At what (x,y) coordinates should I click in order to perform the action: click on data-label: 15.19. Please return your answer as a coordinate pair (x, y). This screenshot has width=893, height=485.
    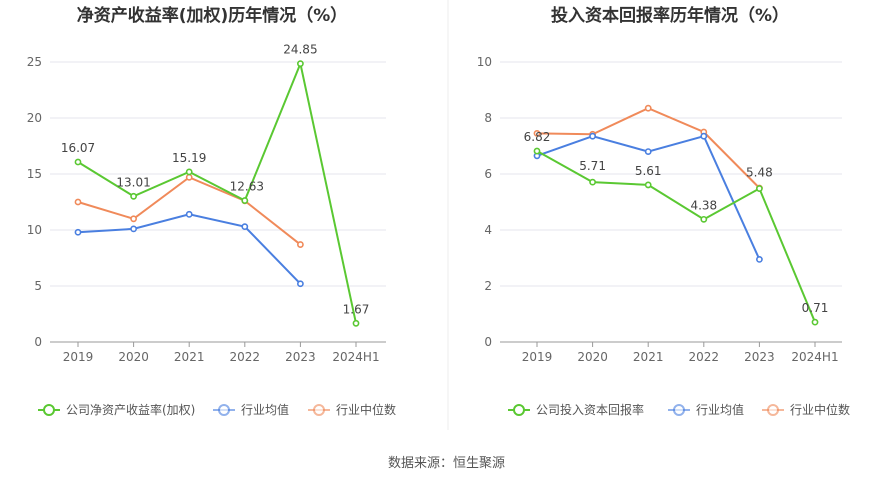
    Looking at the image, I should click on (189, 158).